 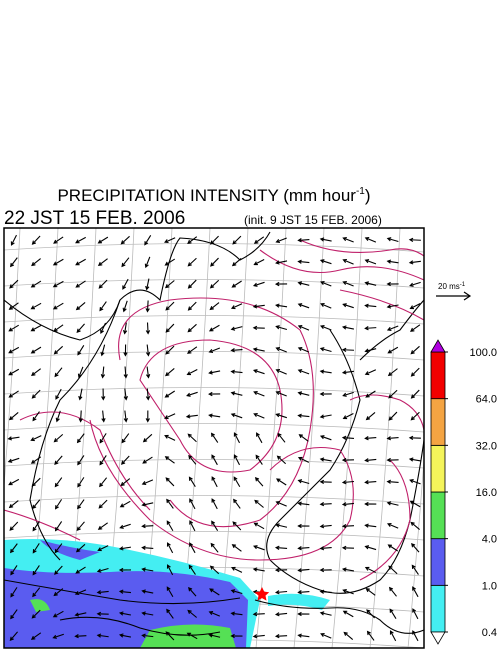 I want to click on title-main: PRECIPITATION INTENSITY (mm hour, so click(x=206, y=195).